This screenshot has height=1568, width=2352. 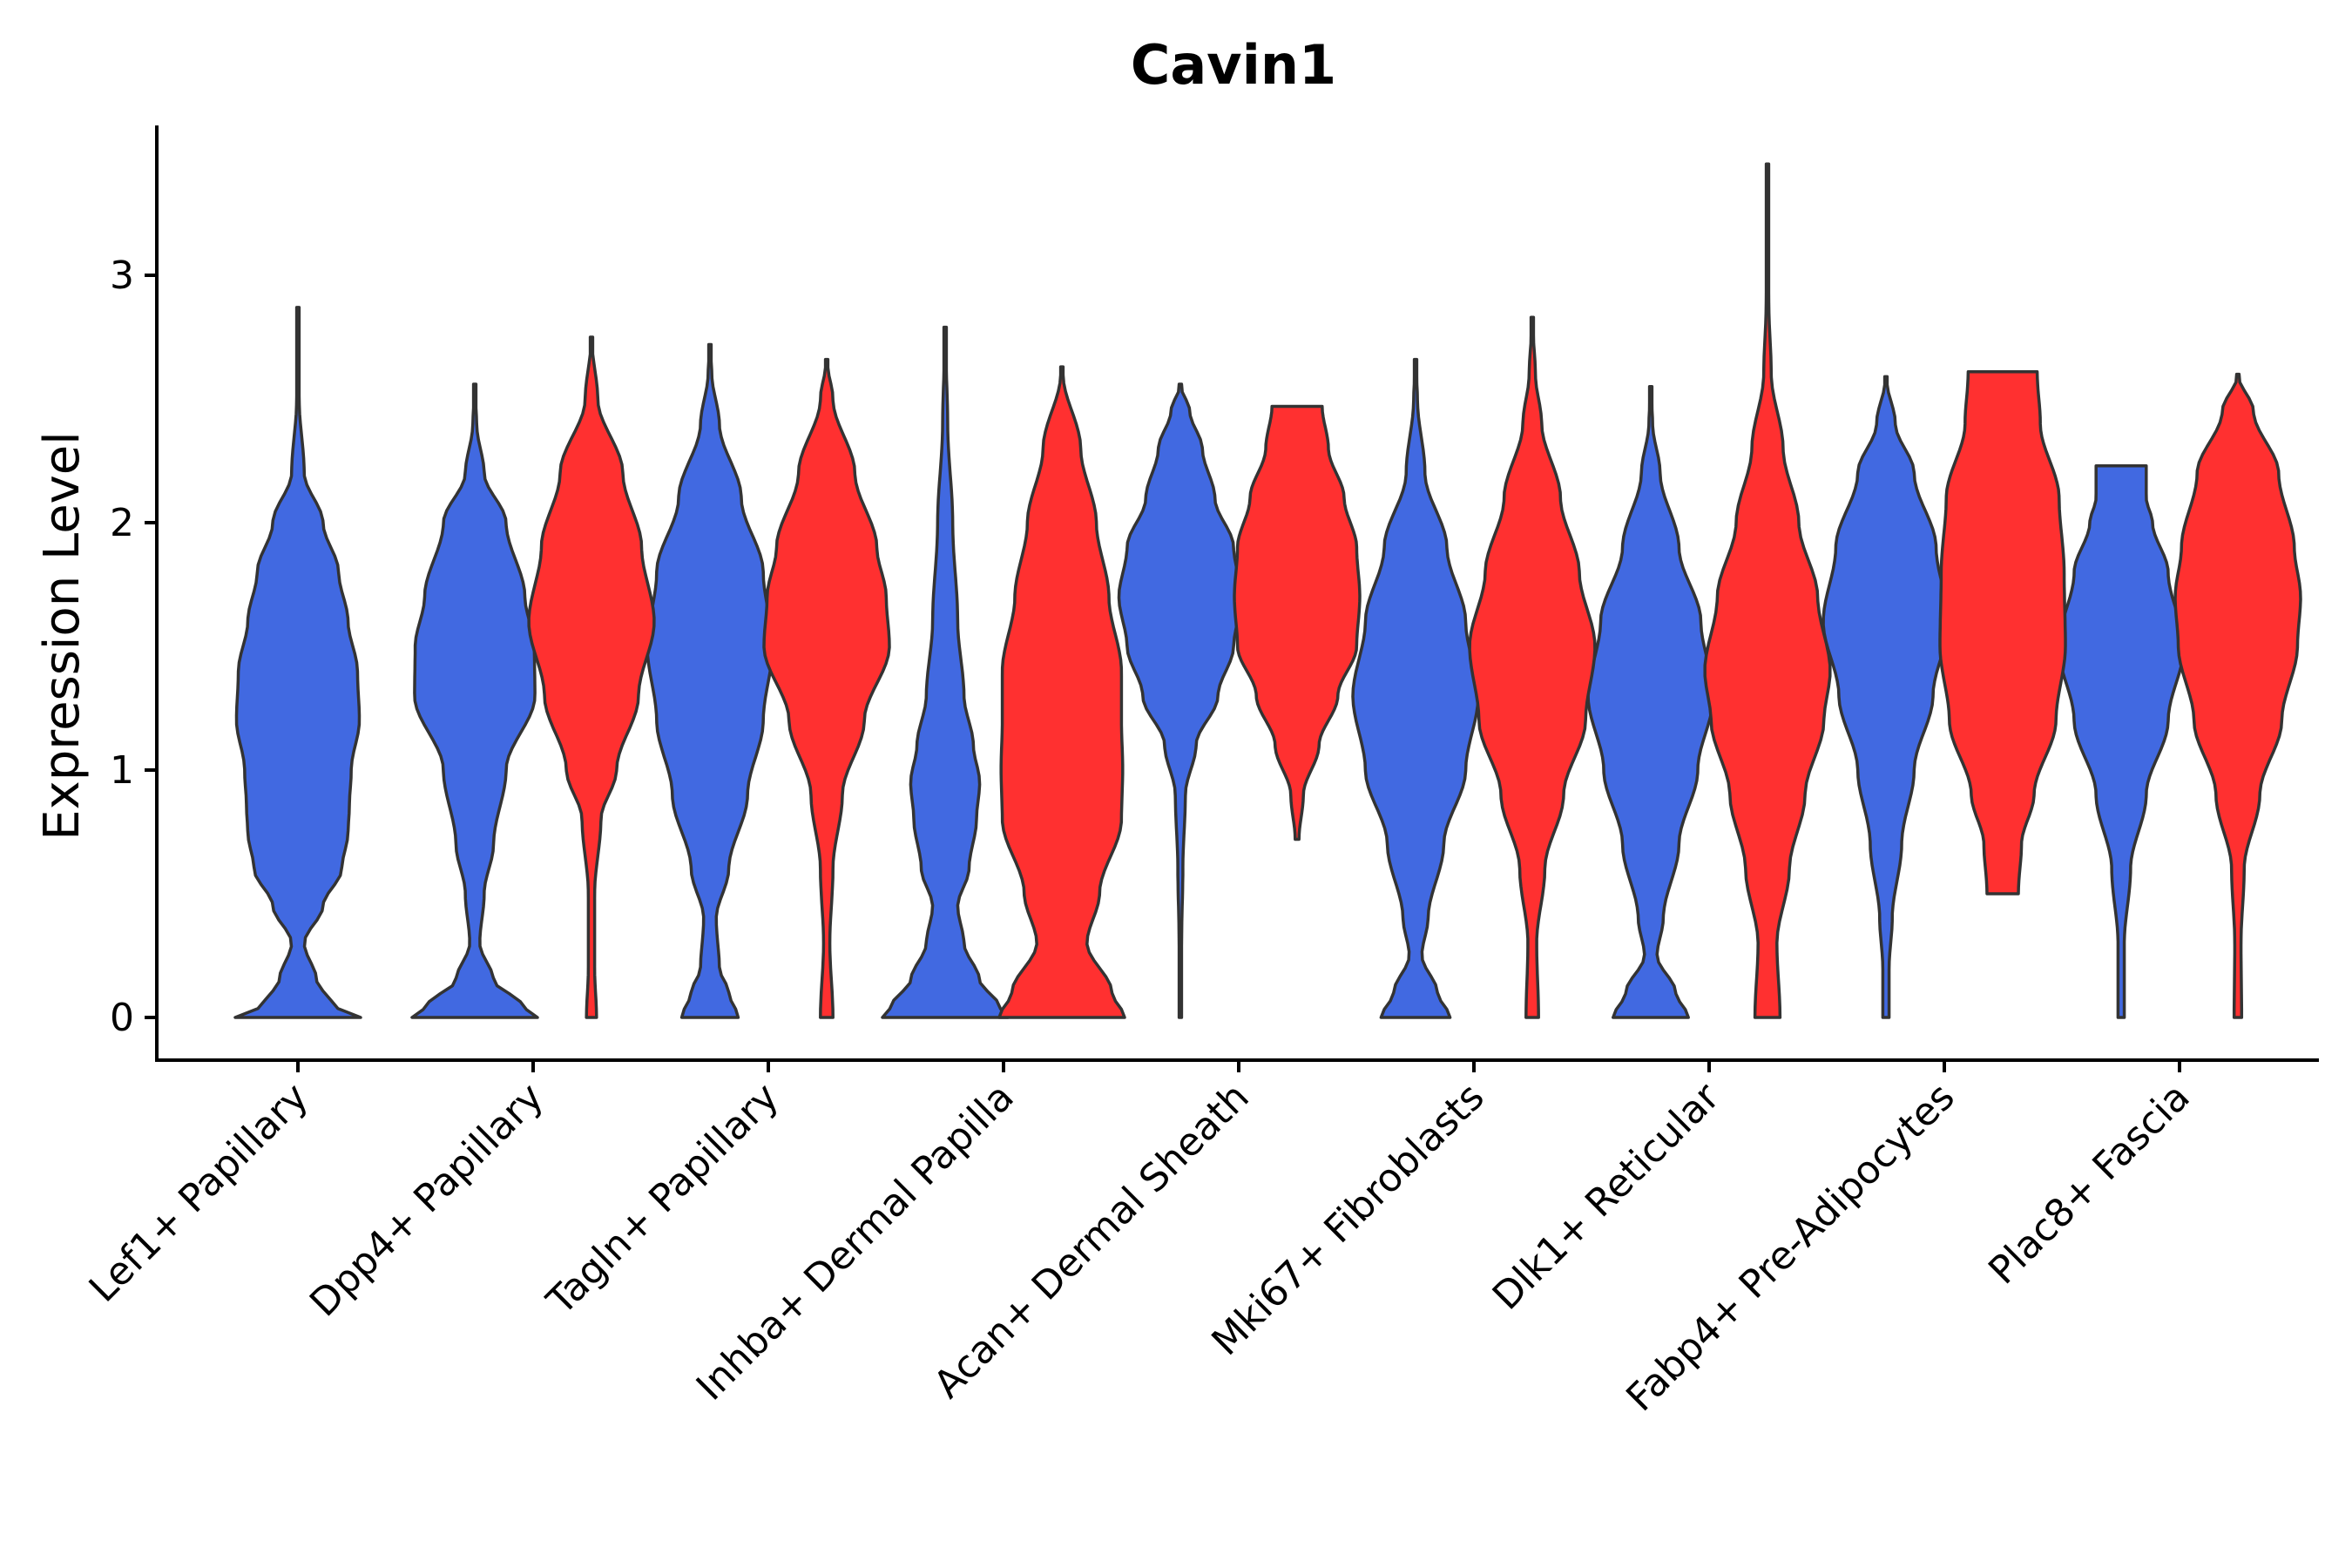 I want to click on x-tick-label: Mki67+ Fibroblasts, so click(x=1348, y=1219).